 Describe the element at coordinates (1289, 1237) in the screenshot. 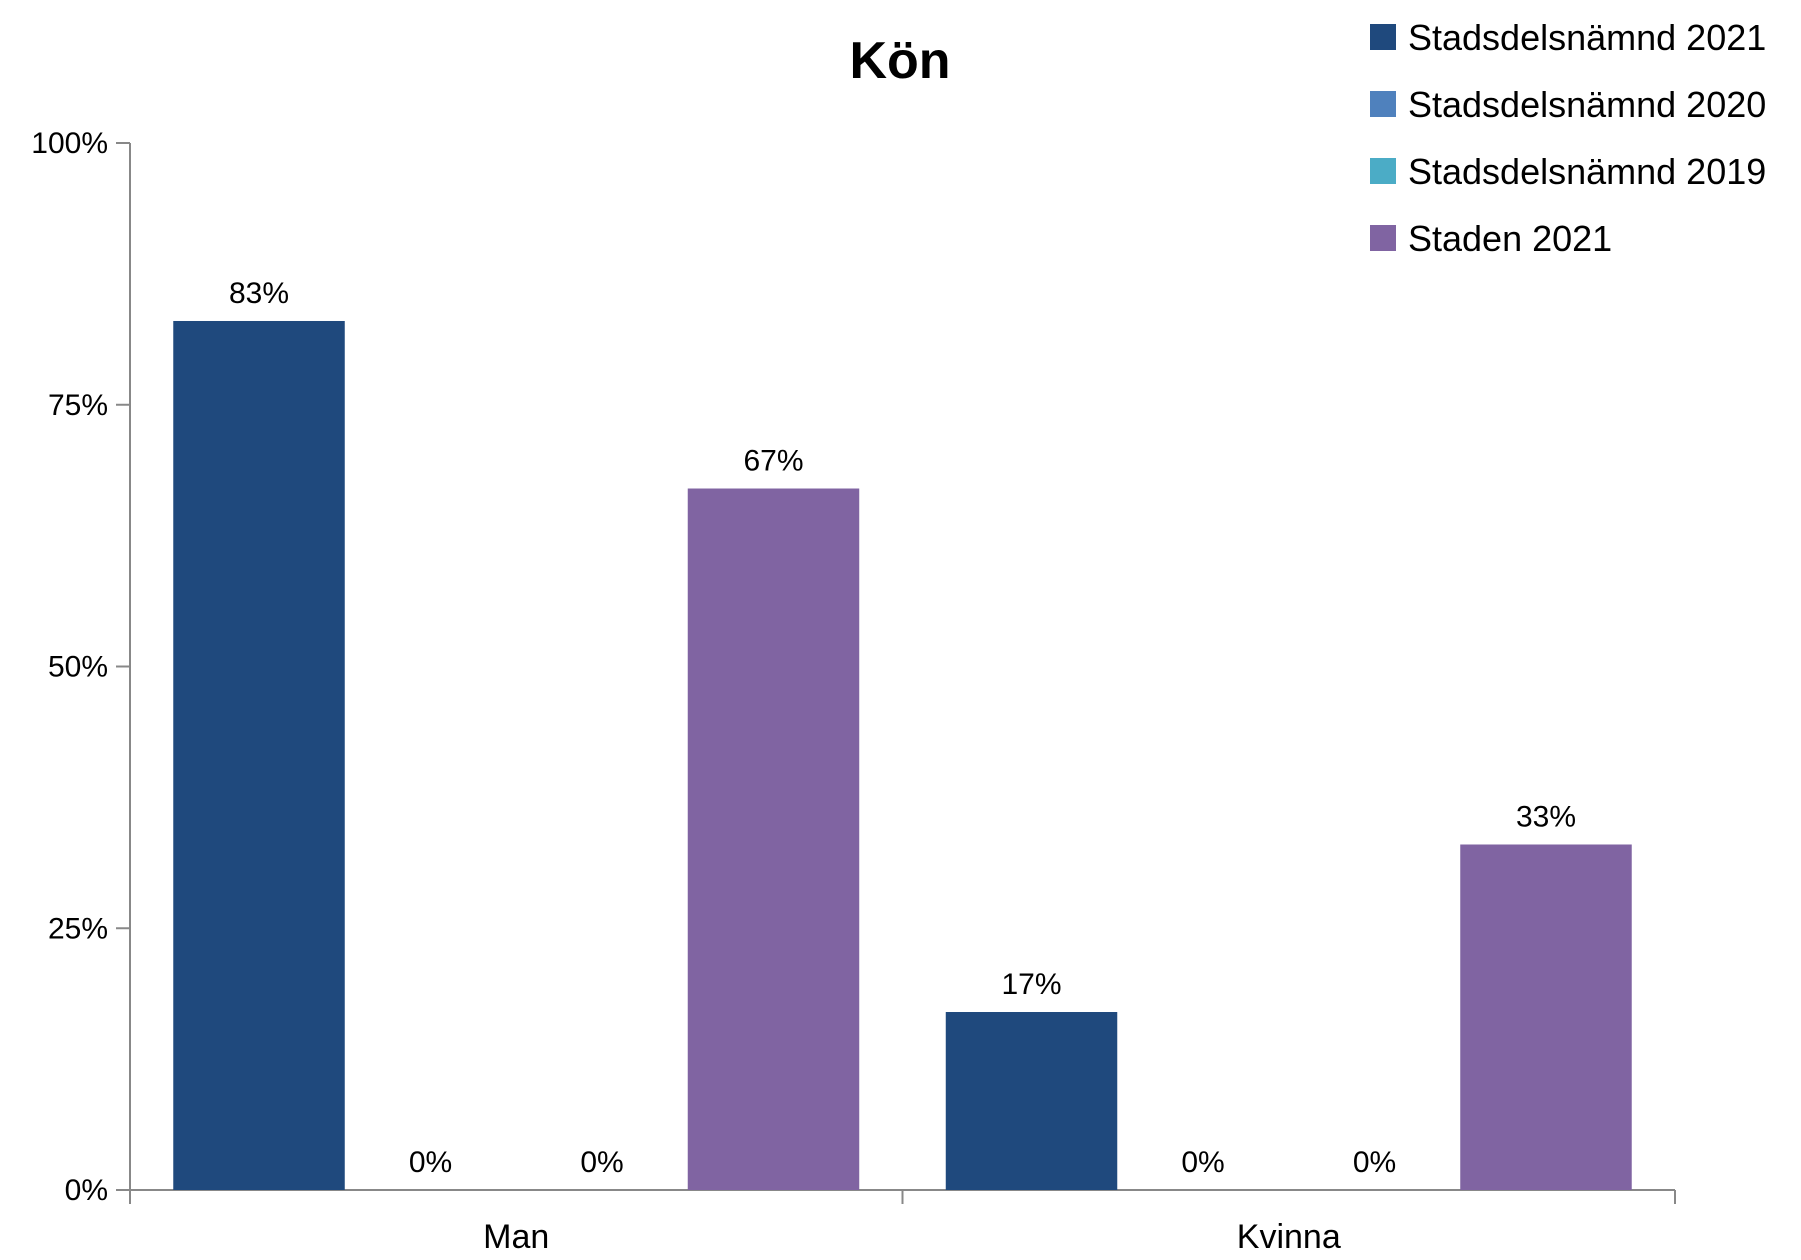

I see `x-category-label: Kvinna` at that location.